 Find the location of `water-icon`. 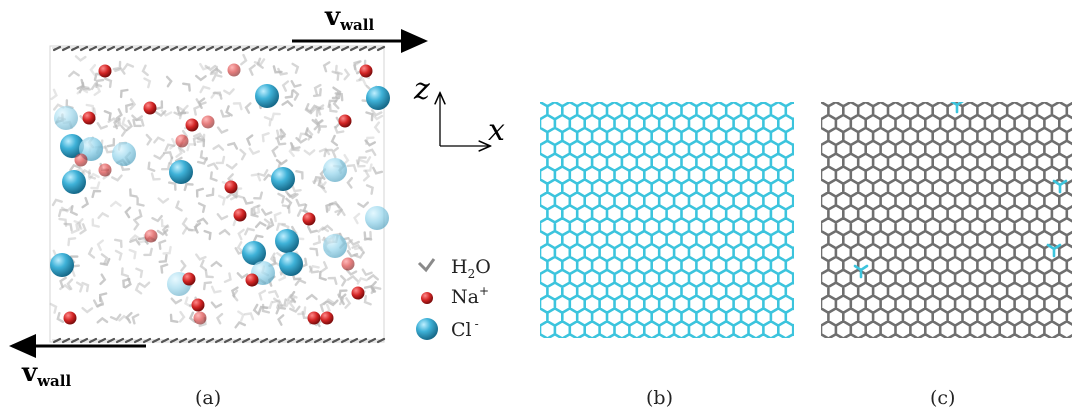

water-icon is located at coordinates (426, 265).